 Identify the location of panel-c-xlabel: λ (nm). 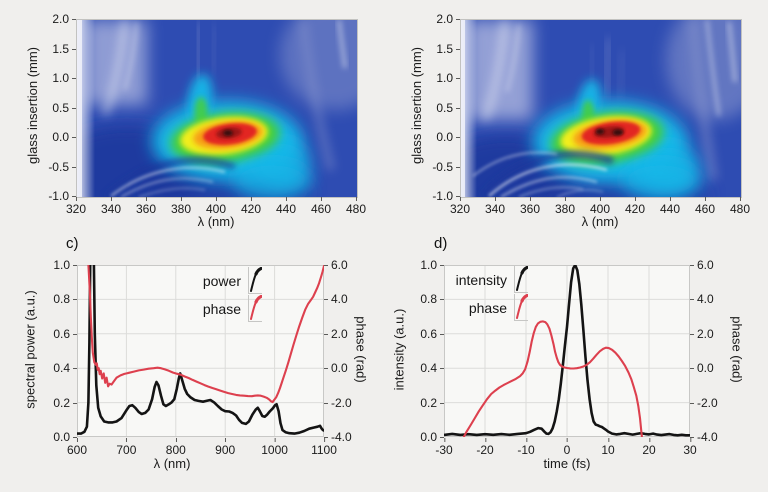
(172, 463).